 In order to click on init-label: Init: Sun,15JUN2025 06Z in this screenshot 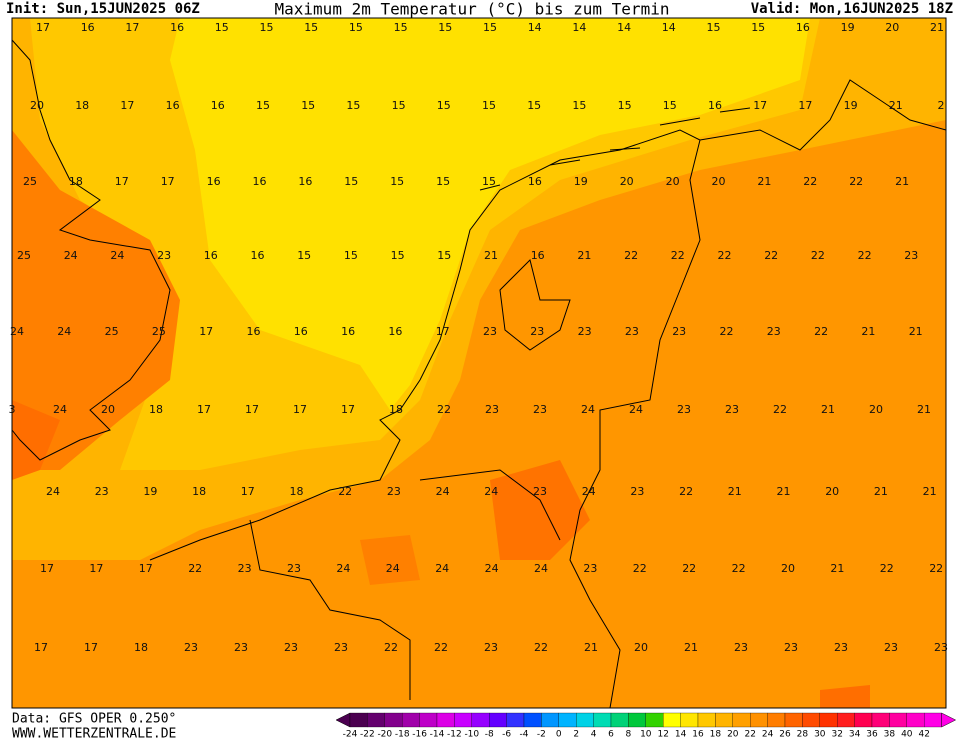, I will do `click(103, 9)`.